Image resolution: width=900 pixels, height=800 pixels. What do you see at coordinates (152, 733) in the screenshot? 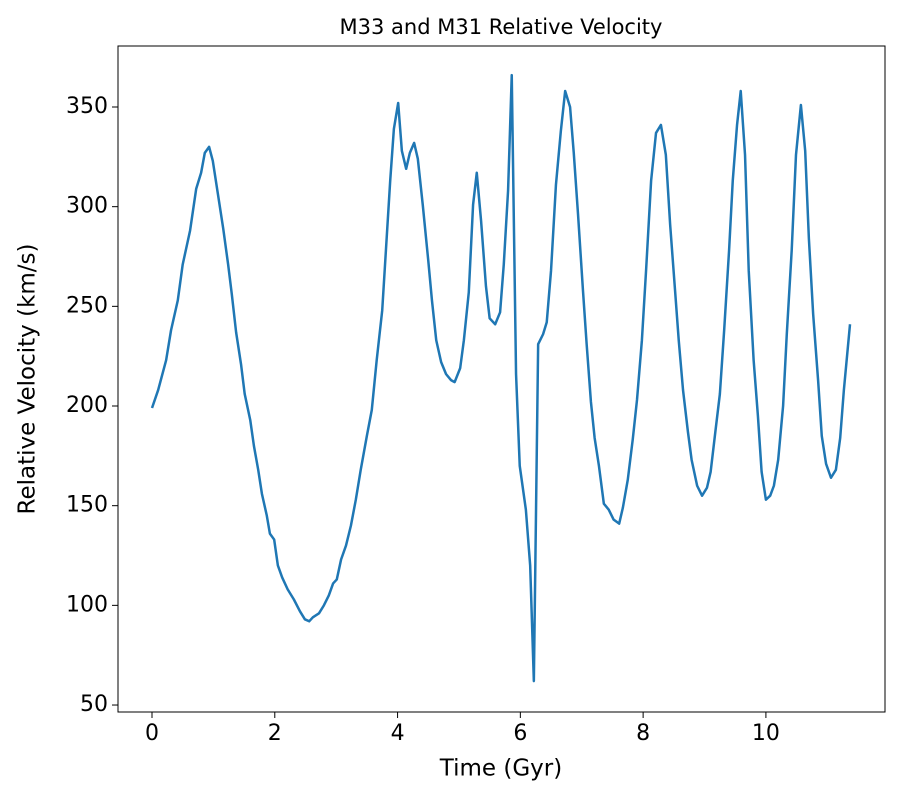
I see `x-tick-label: 0` at bounding box center [152, 733].